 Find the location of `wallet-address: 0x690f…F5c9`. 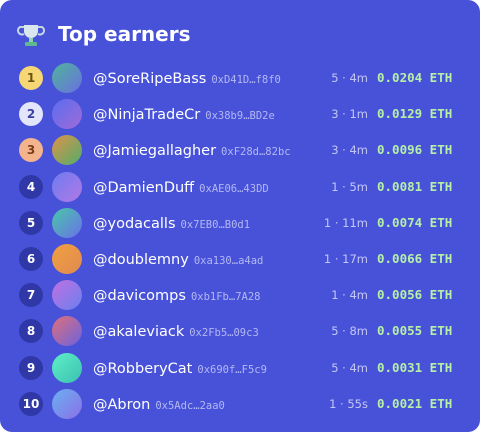

wallet-address: 0x690f…F5c9 is located at coordinates (232, 369).